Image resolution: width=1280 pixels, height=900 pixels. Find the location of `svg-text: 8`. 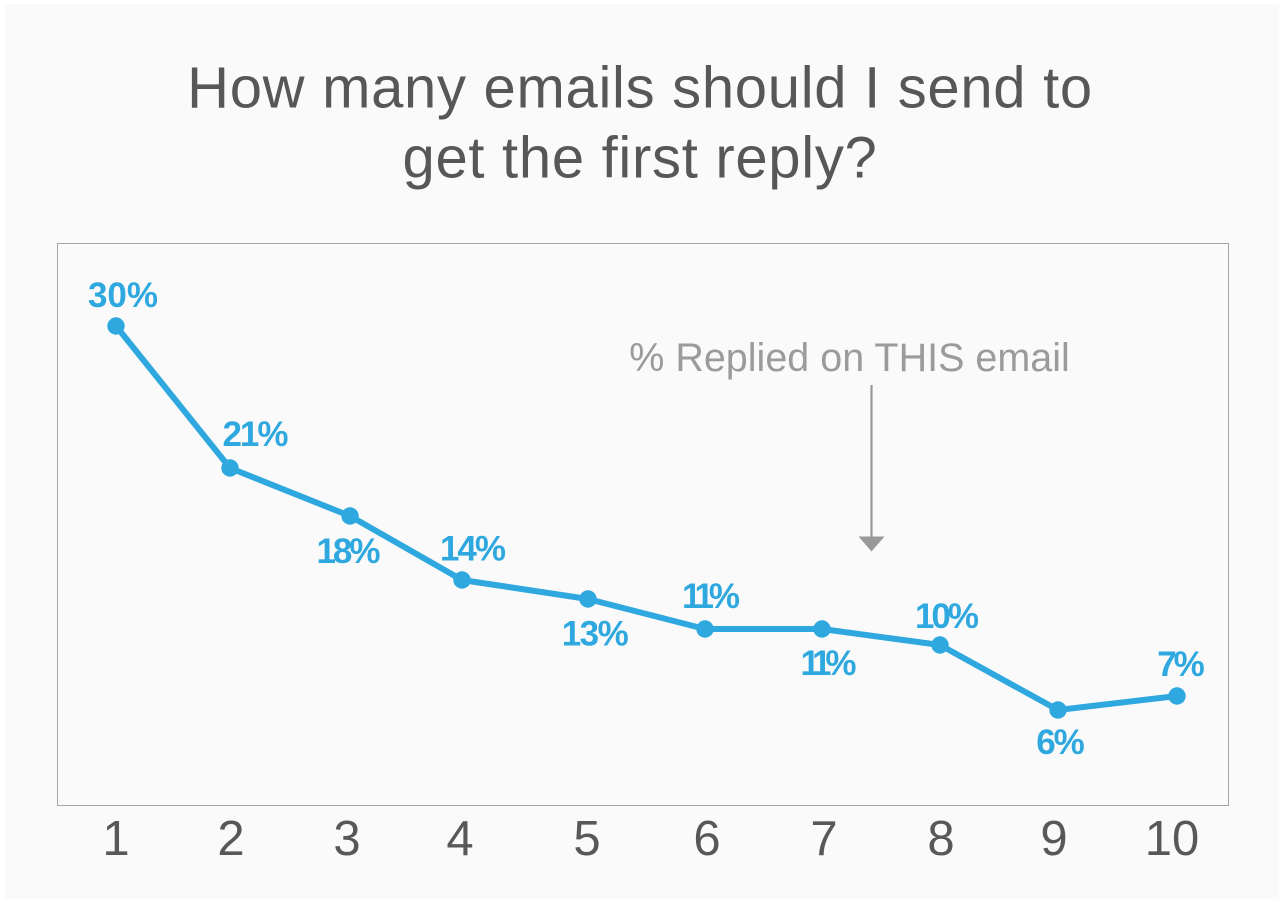

svg-text: 8 is located at coordinates (940, 839).